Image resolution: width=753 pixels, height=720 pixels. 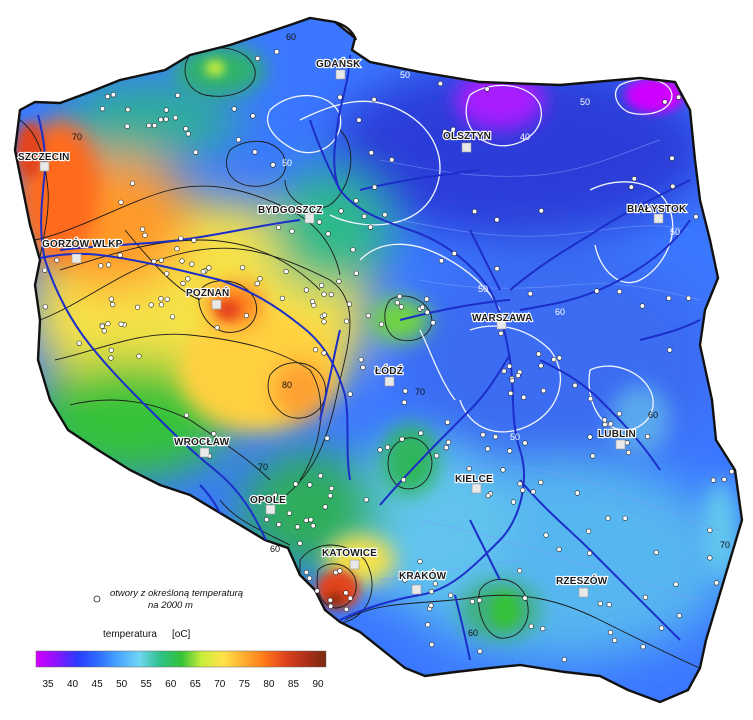 What do you see at coordinates (290, 214) in the screenshot?
I see `city-bydgoszcz: BYDGOSZCZ` at bounding box center [290, 214].